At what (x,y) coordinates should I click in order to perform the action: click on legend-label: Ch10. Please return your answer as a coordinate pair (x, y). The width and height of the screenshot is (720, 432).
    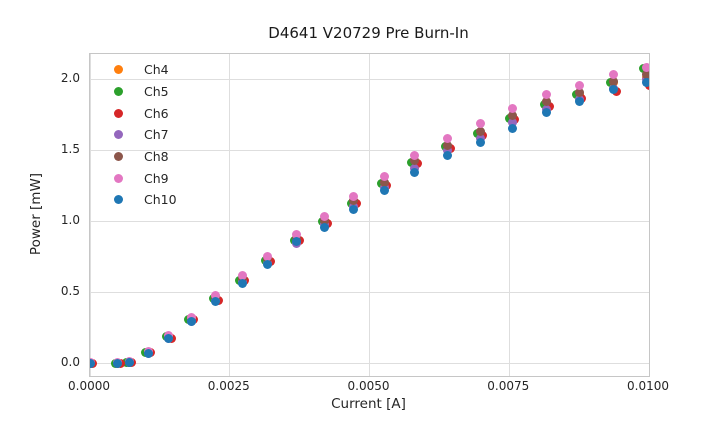
    Looking at the image, I should click on (160, 200).